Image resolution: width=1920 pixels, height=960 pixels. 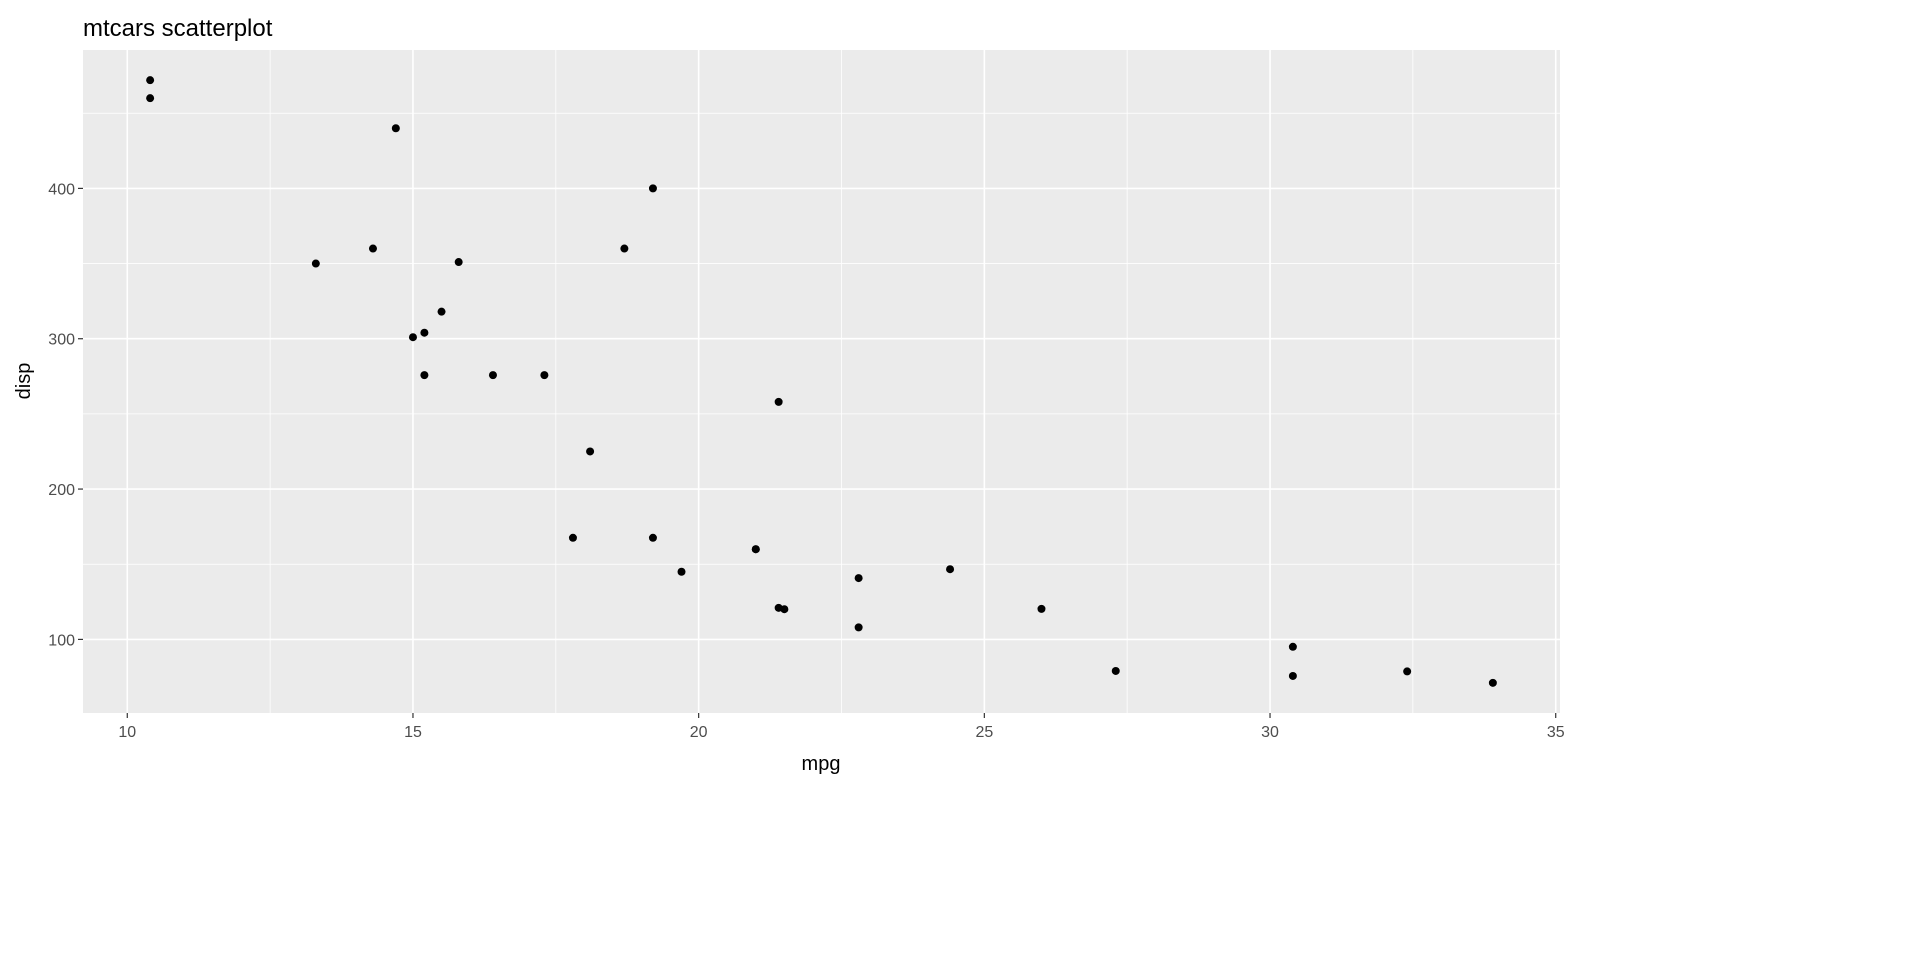 I want to click on x-tick-label: 15, so click(x=413, y=732).